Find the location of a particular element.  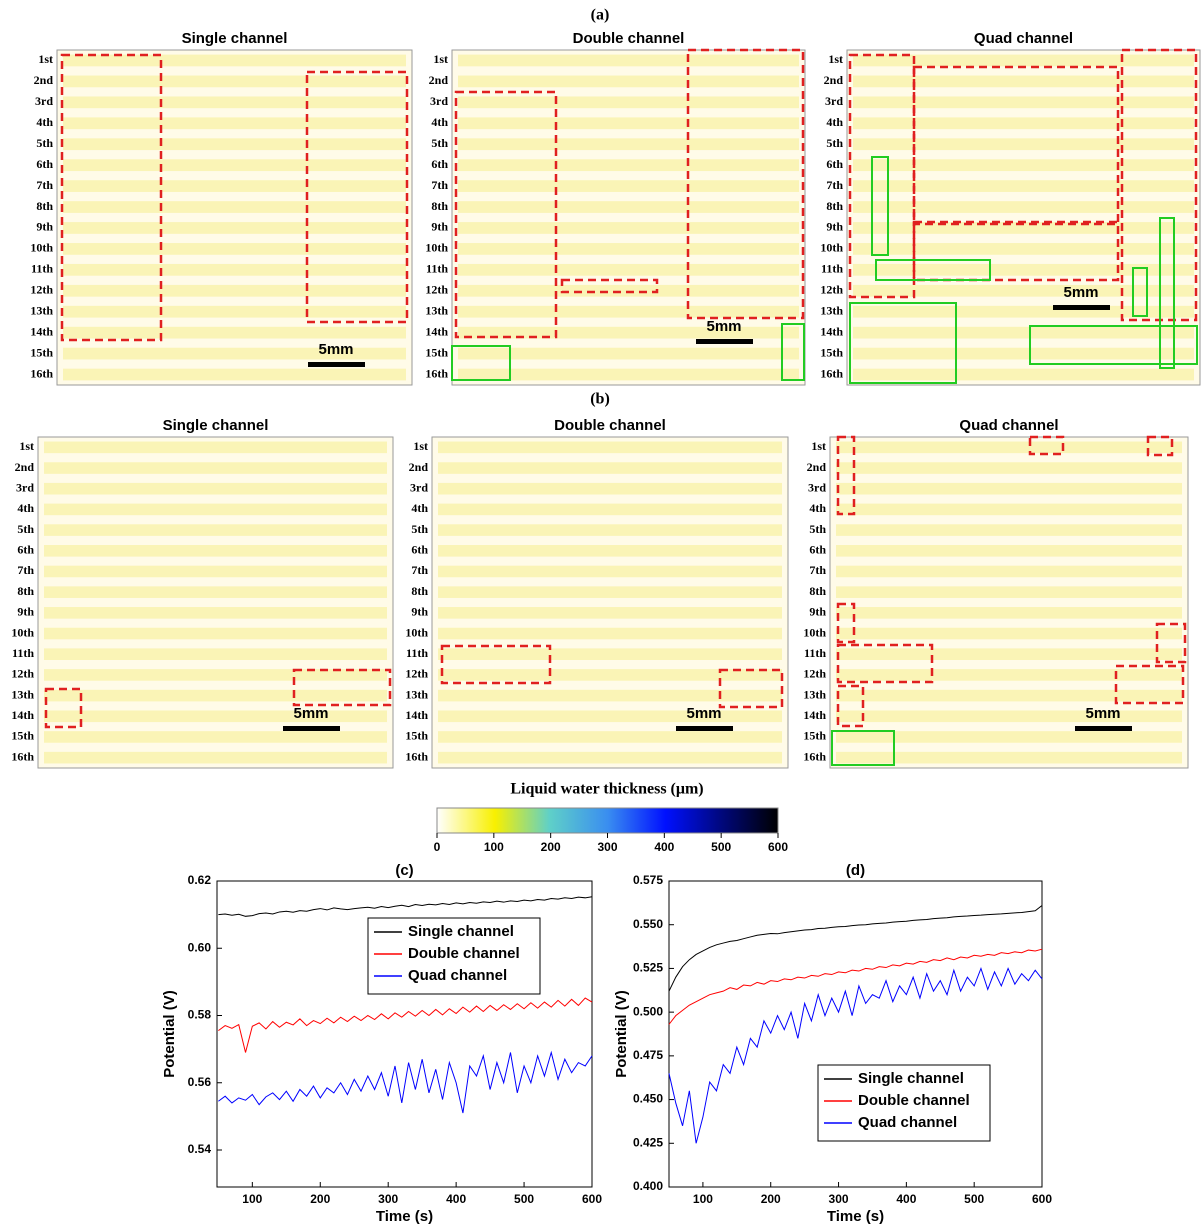

channel-label: 13th is located at coordinates (436, 310).